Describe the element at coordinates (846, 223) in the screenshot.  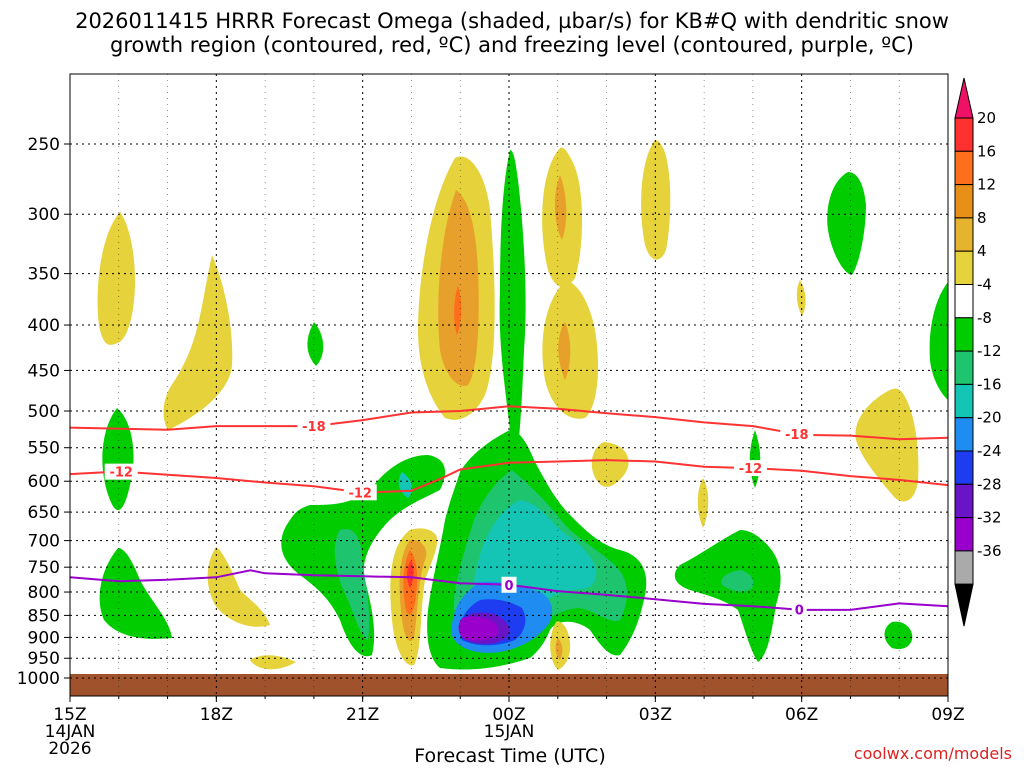
I see `omega-region-green-07z-top` at that location.